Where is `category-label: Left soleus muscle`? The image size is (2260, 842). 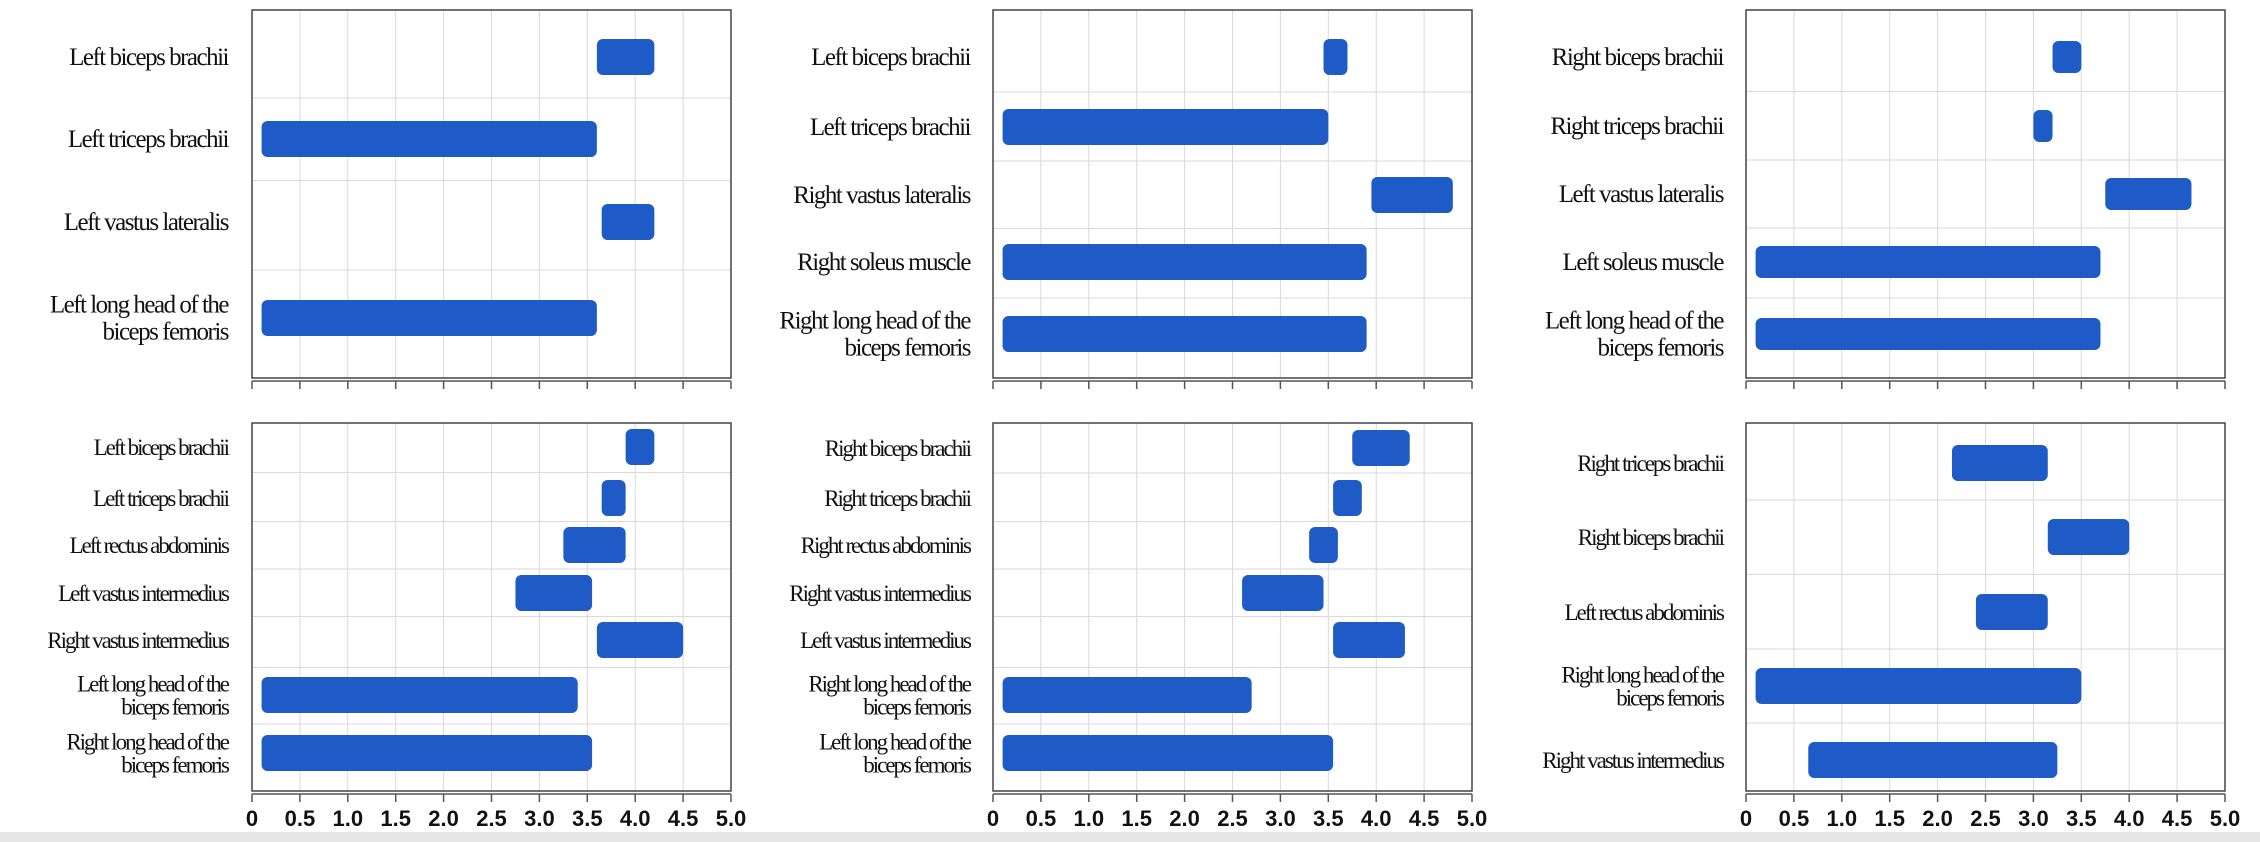 category-label: Left soleus muscle is located at coordinates (1644, 262).